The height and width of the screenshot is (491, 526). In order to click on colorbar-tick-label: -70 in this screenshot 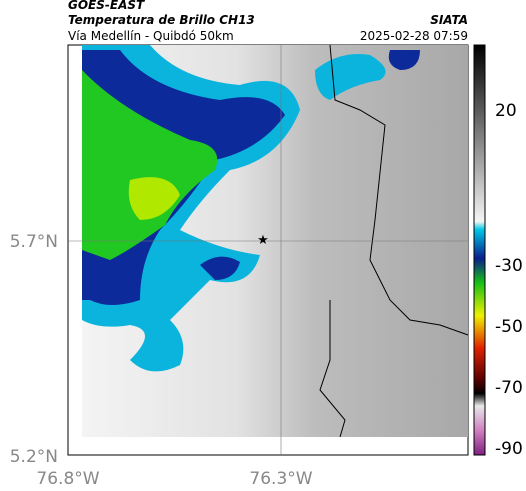, I will do `click(509, 388)`.